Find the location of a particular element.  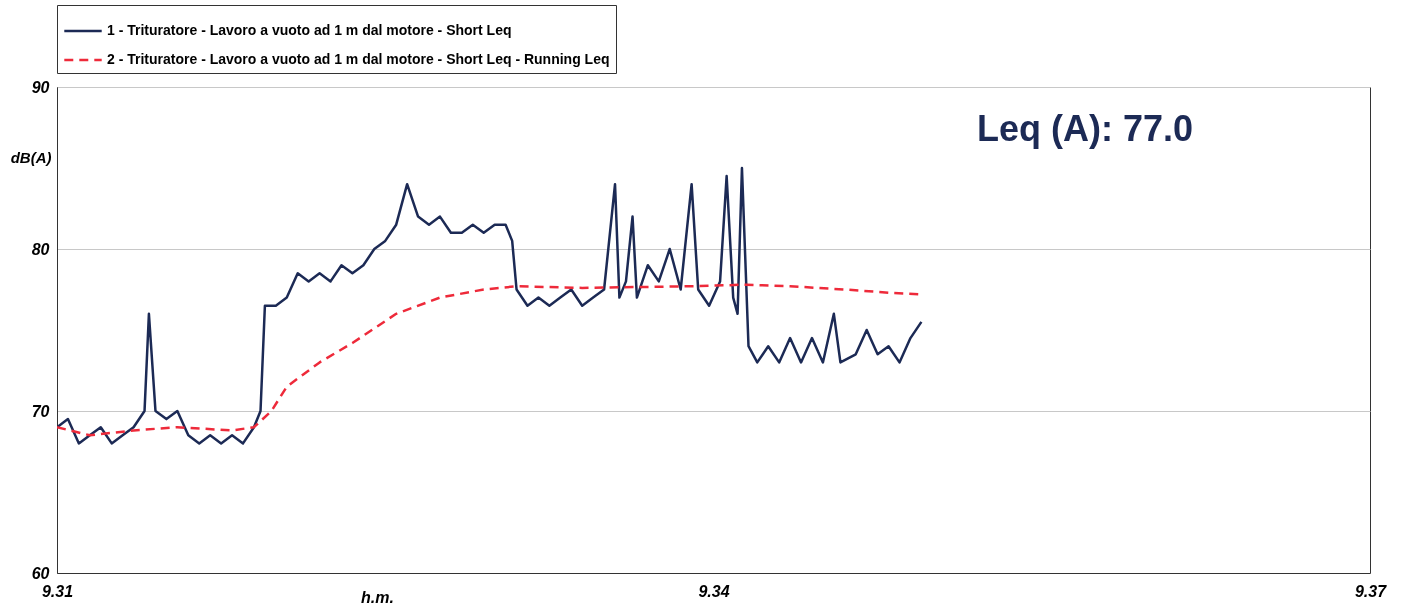

y-tick-label: 70 is located at coordinates (40, 411).